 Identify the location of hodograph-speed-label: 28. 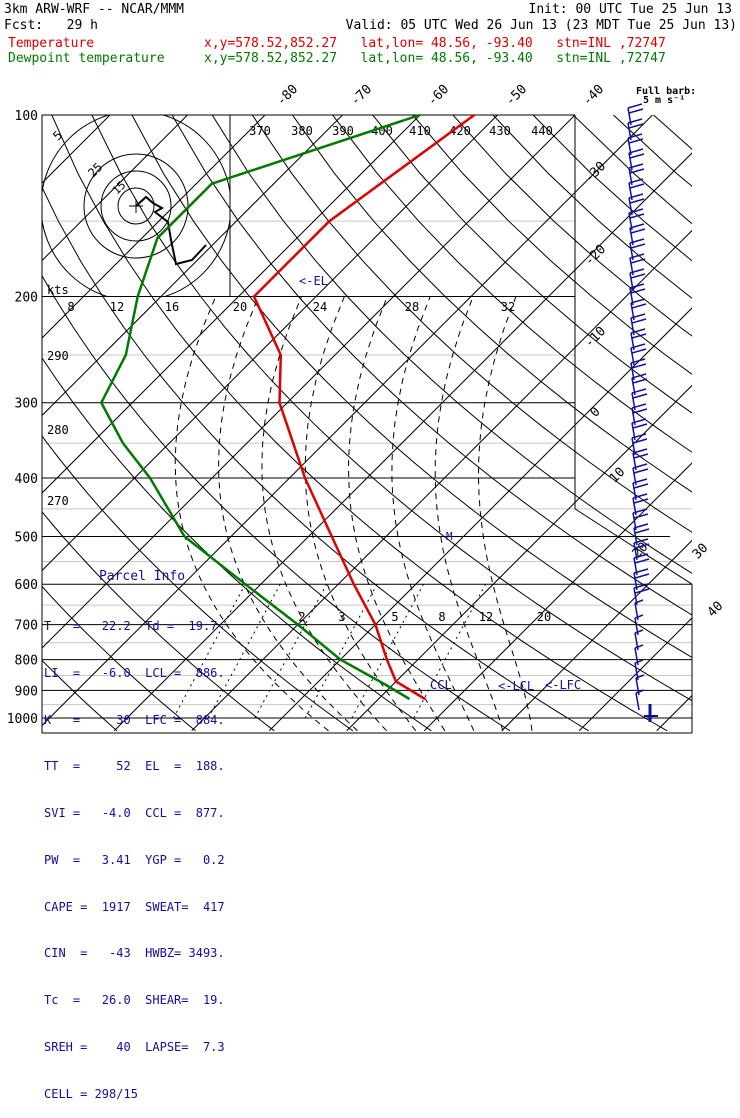
(412, 307).